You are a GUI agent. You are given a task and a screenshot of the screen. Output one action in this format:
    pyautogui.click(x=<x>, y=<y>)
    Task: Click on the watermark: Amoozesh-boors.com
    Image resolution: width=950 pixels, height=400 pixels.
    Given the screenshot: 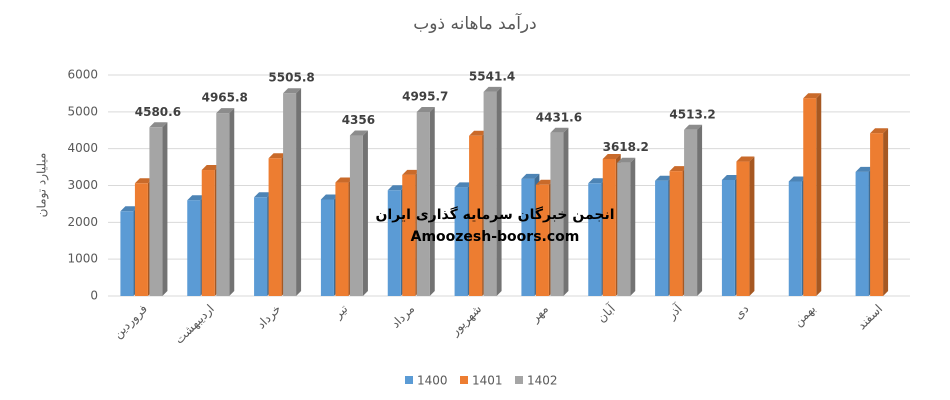 What is the action you would take?
    pyautogui.click(x=495, y=237)
    